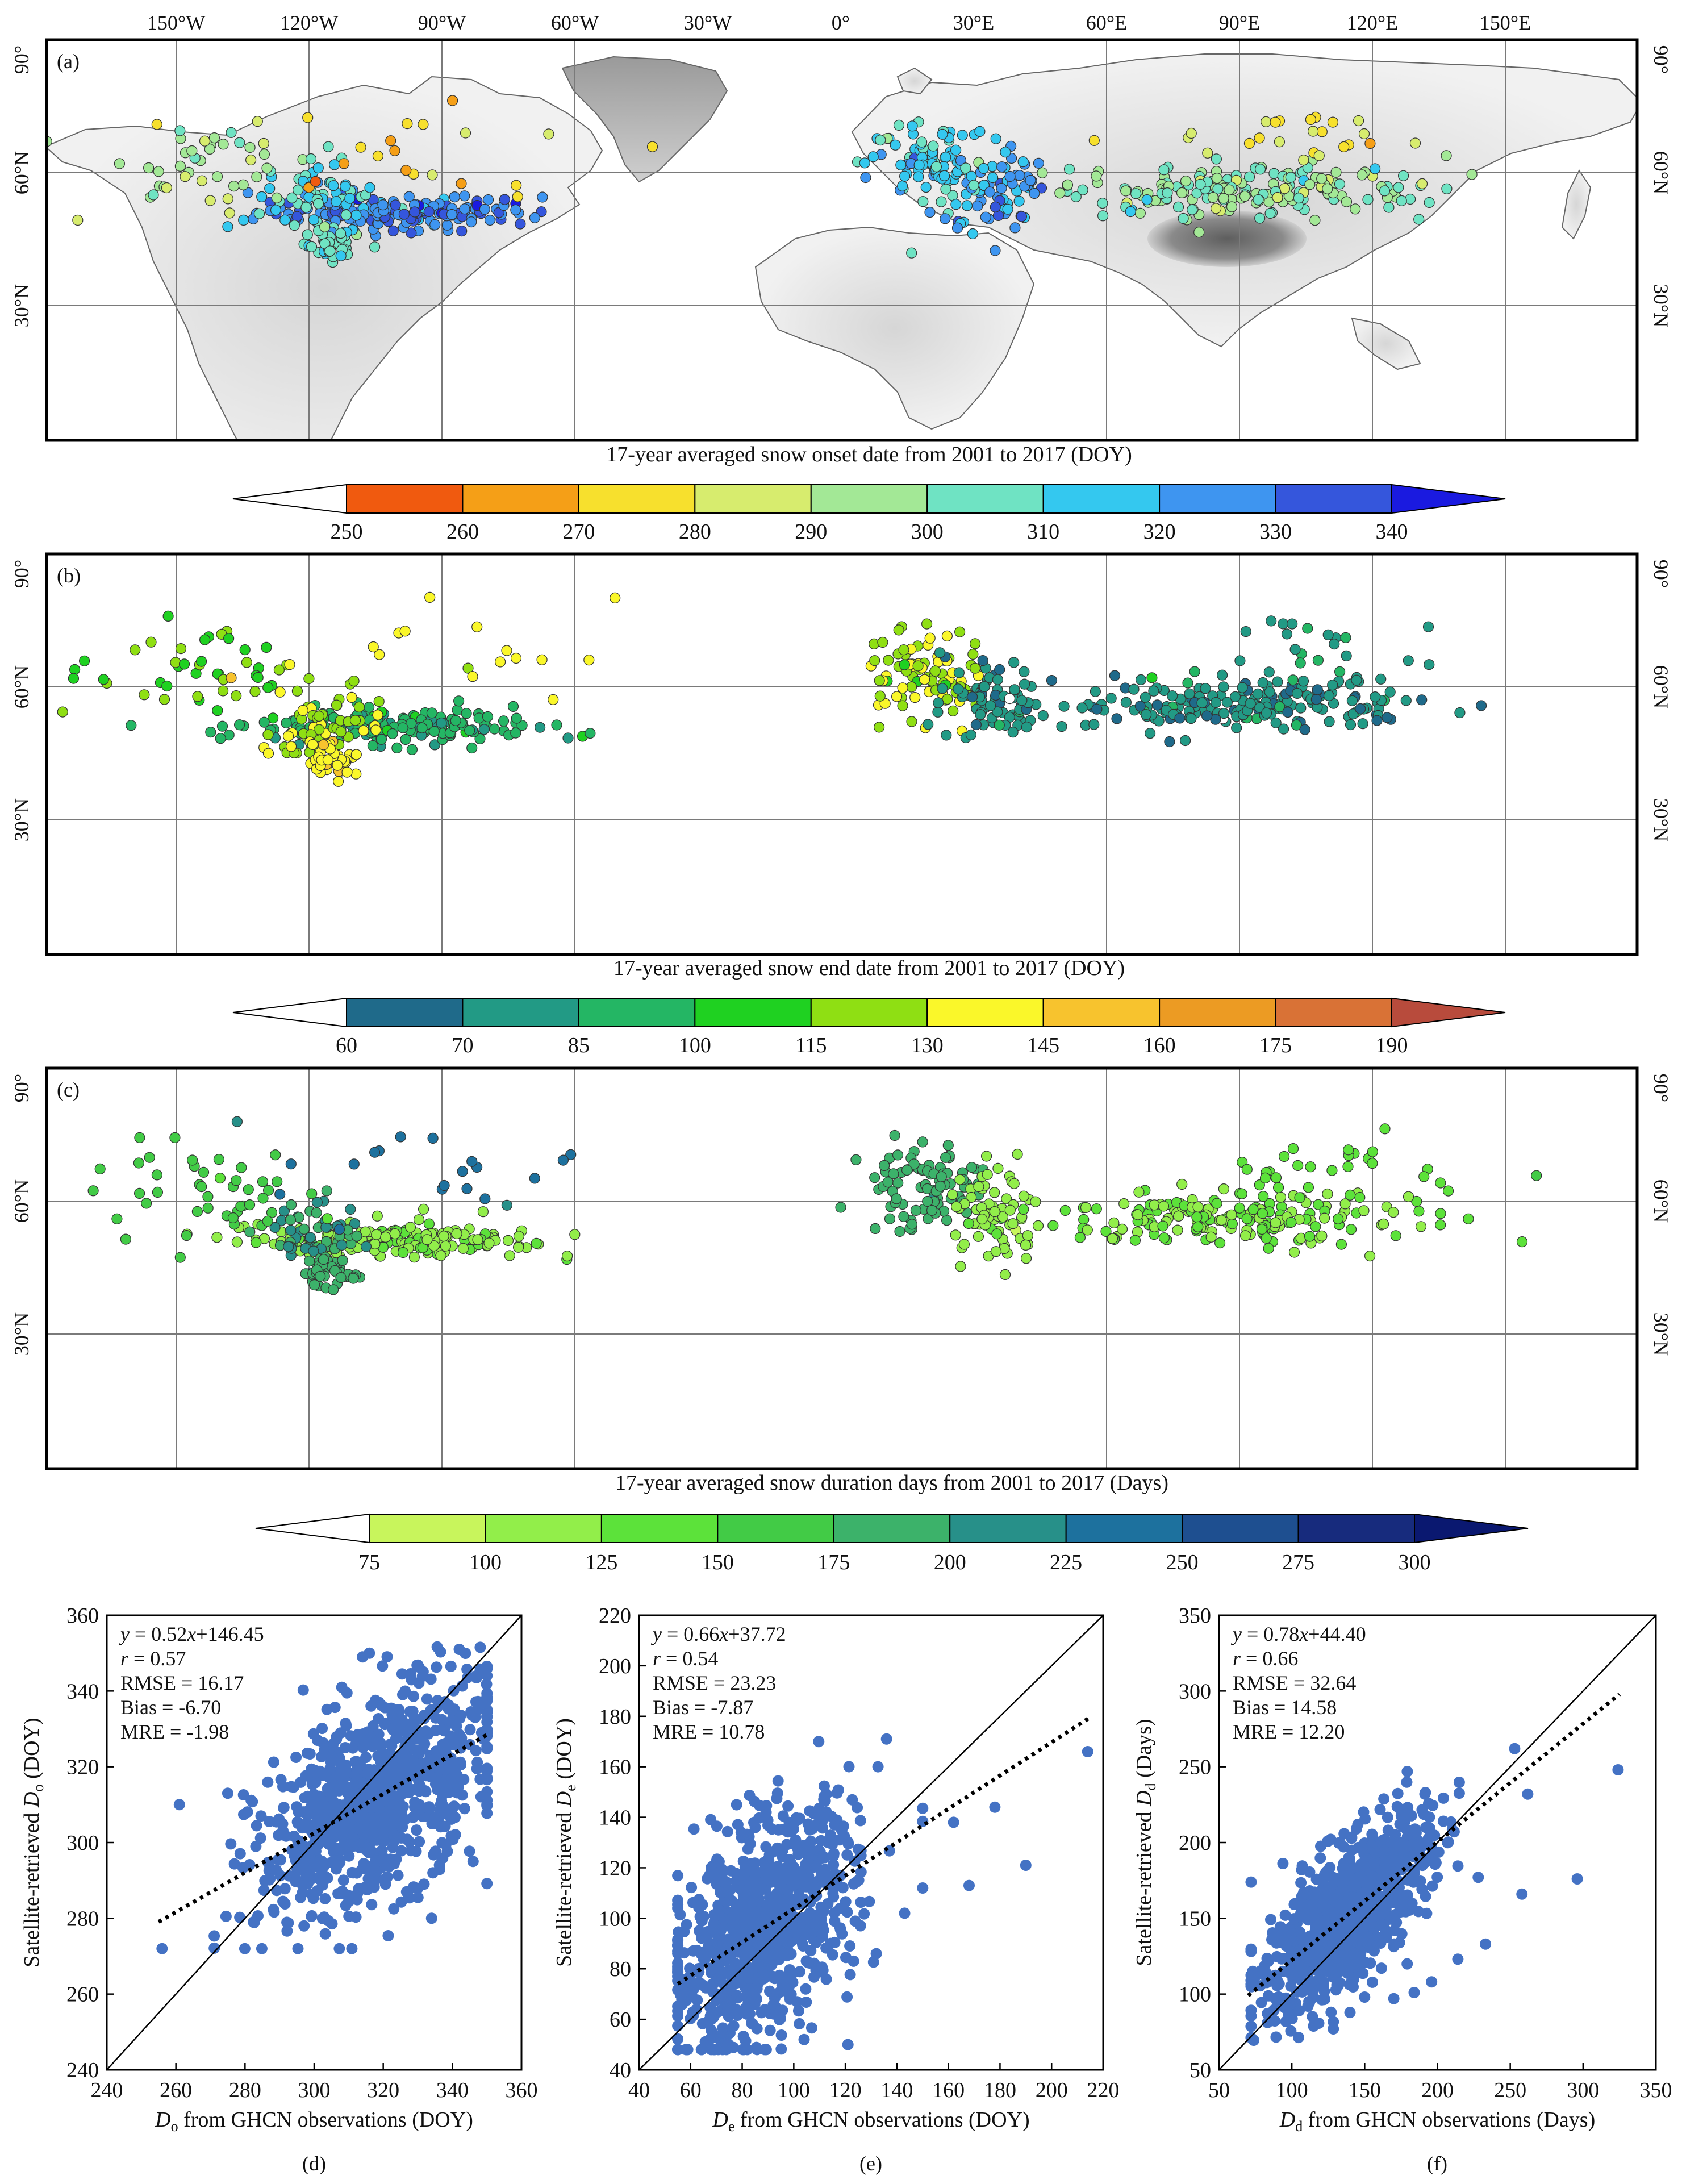 This screenshot has height=2184, width=1682. What do you see at coordinates (324, 1797) in the screenshot?
I see `scatter-points` at bounding box center [324, 1797].